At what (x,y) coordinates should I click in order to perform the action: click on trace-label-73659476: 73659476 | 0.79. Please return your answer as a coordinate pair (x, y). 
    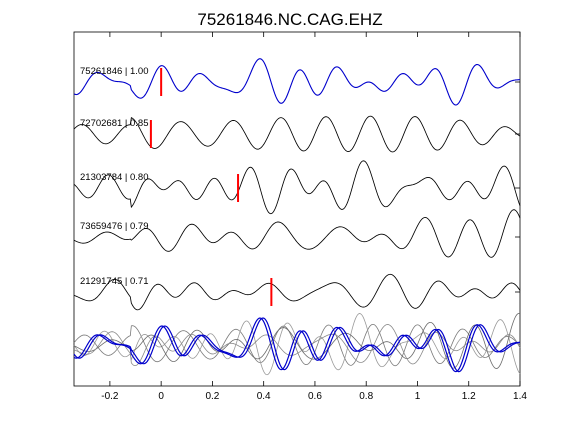
    Looking at the image, I should click on (114, 226).